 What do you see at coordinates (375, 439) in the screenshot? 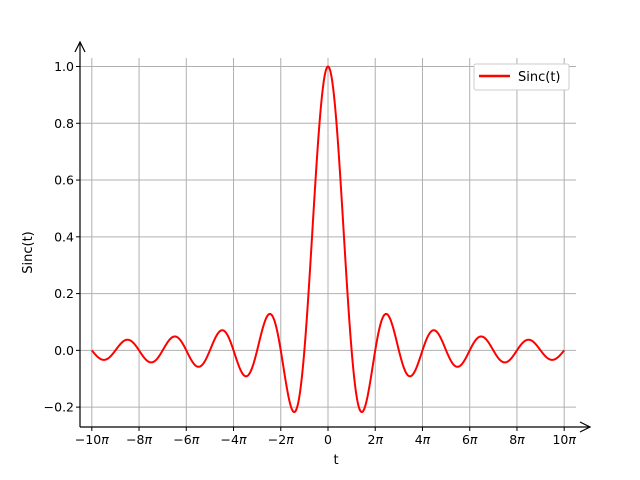
I see `x-tick-label: 2π` at bounding box center [375, 439].